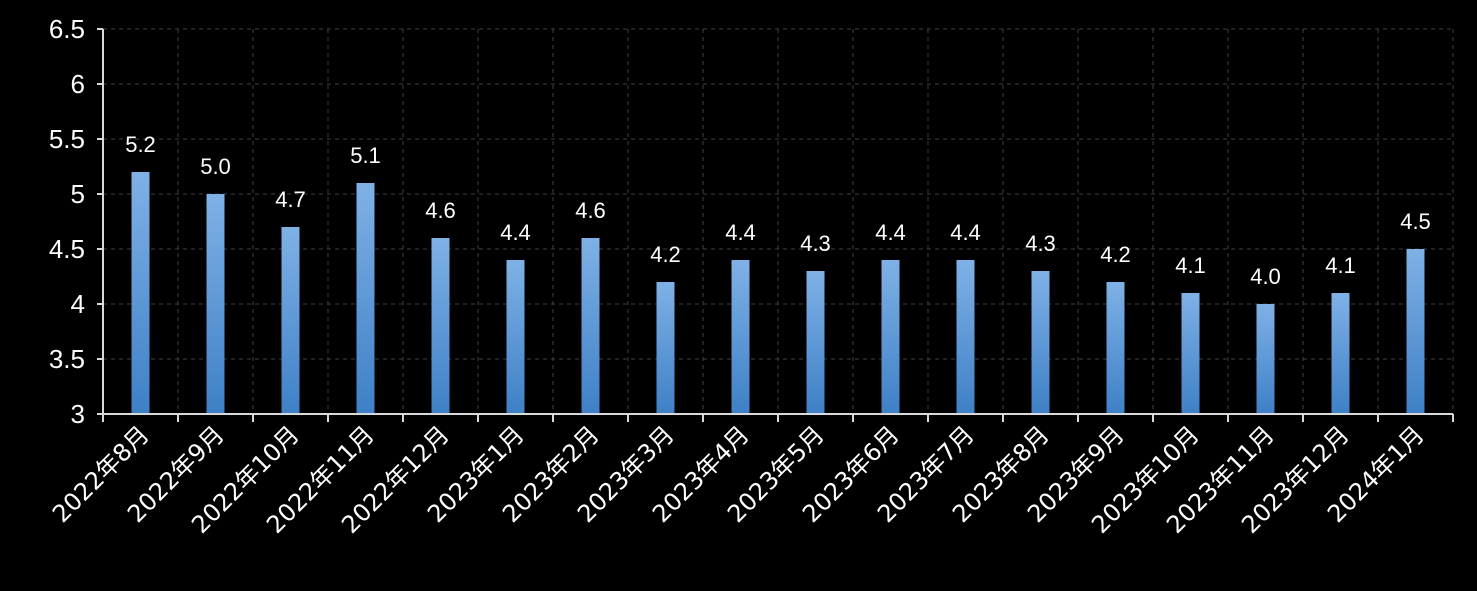 Image resolution: width=1477 pixels, height=591 pixels. What do you see at coordinates (365, 155) in the screenshot?
I see `data-label: 5.1` at bounding box center [365, 155].